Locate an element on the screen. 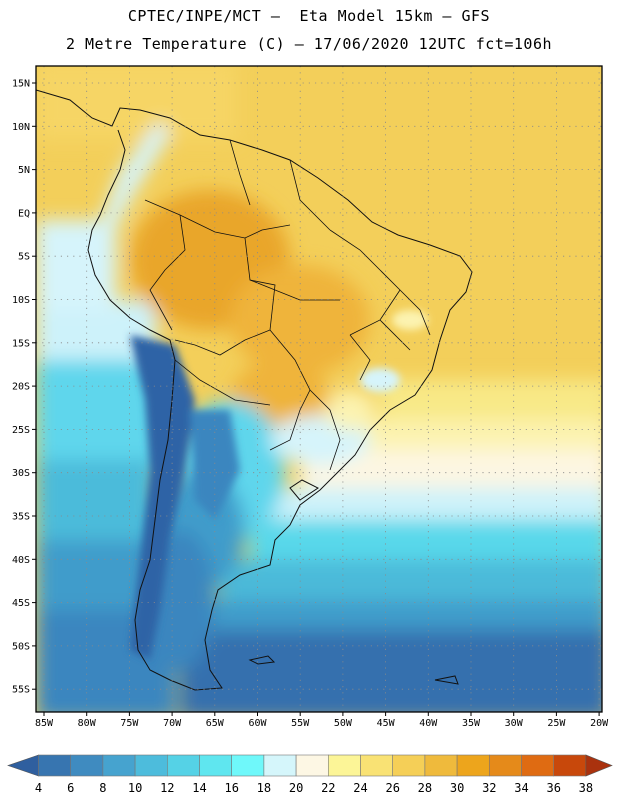 Image resolution: width=618 pixels, height=800 pixels. lon-label: 30W is located at coordinates (514, 723).